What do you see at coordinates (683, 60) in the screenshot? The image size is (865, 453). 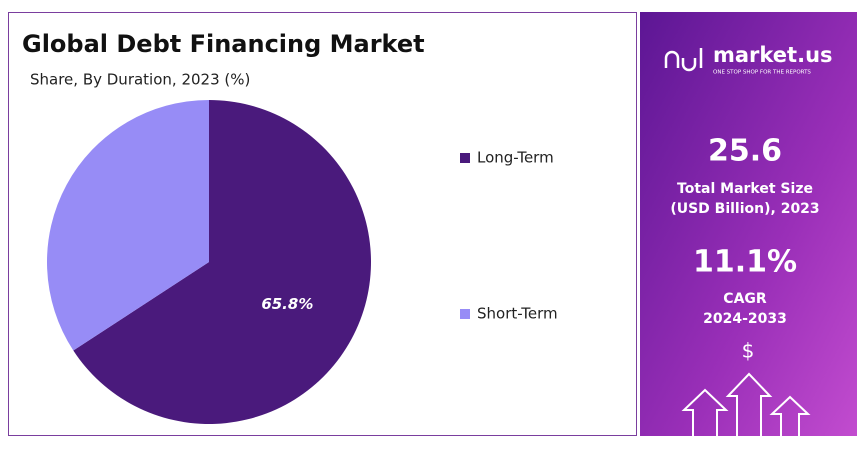 I see `brand-logo` at bounding box center [683, 60].